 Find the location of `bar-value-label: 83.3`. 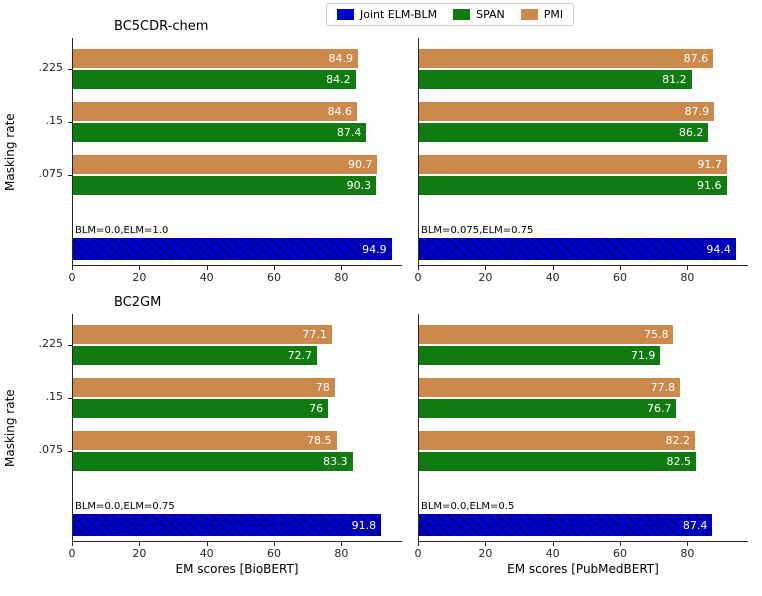

bar-value-label: 83.3 is located at coordinates (335, 461).